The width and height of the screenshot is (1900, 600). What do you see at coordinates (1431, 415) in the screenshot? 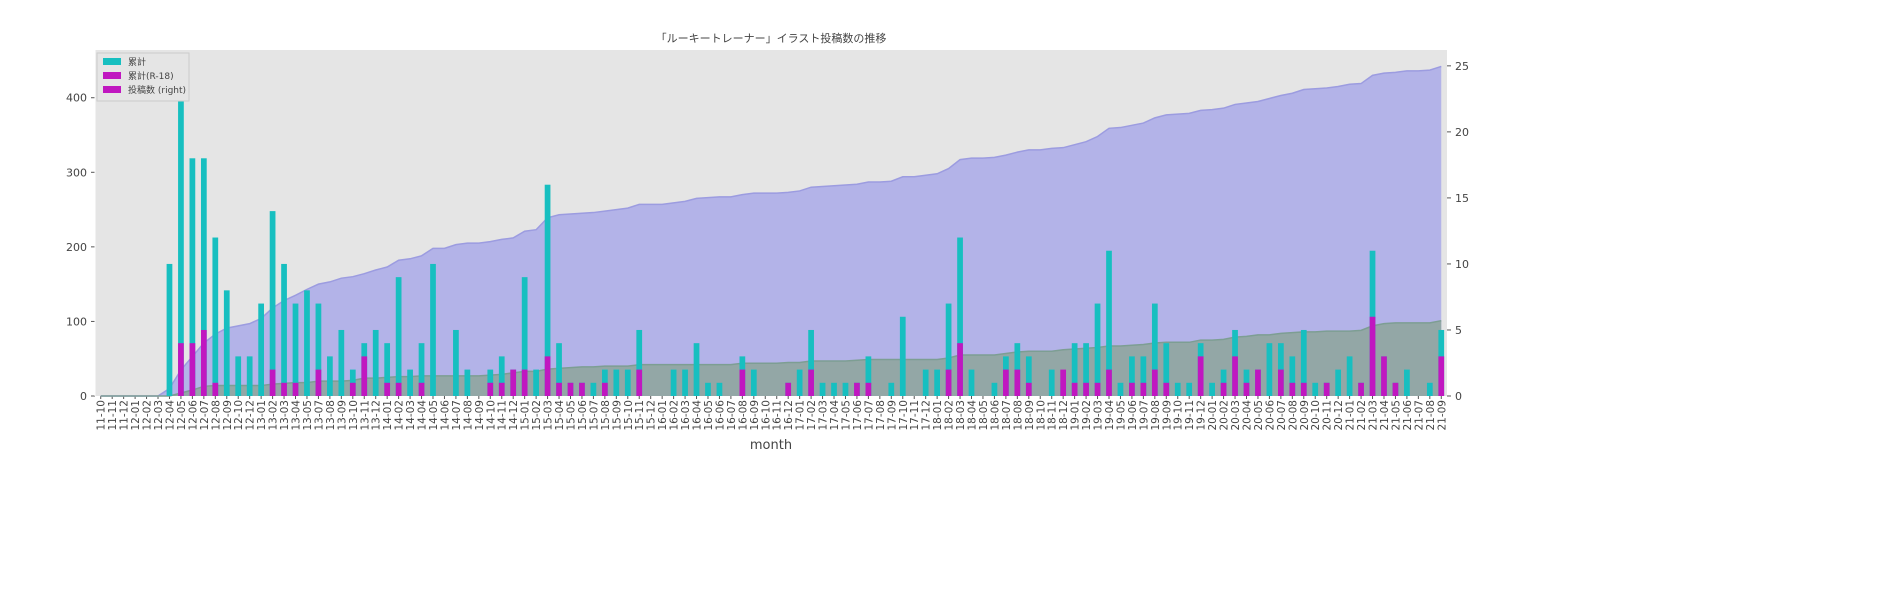
I see `x-tick-label: 21-08` at bounding box center [1431, 415].